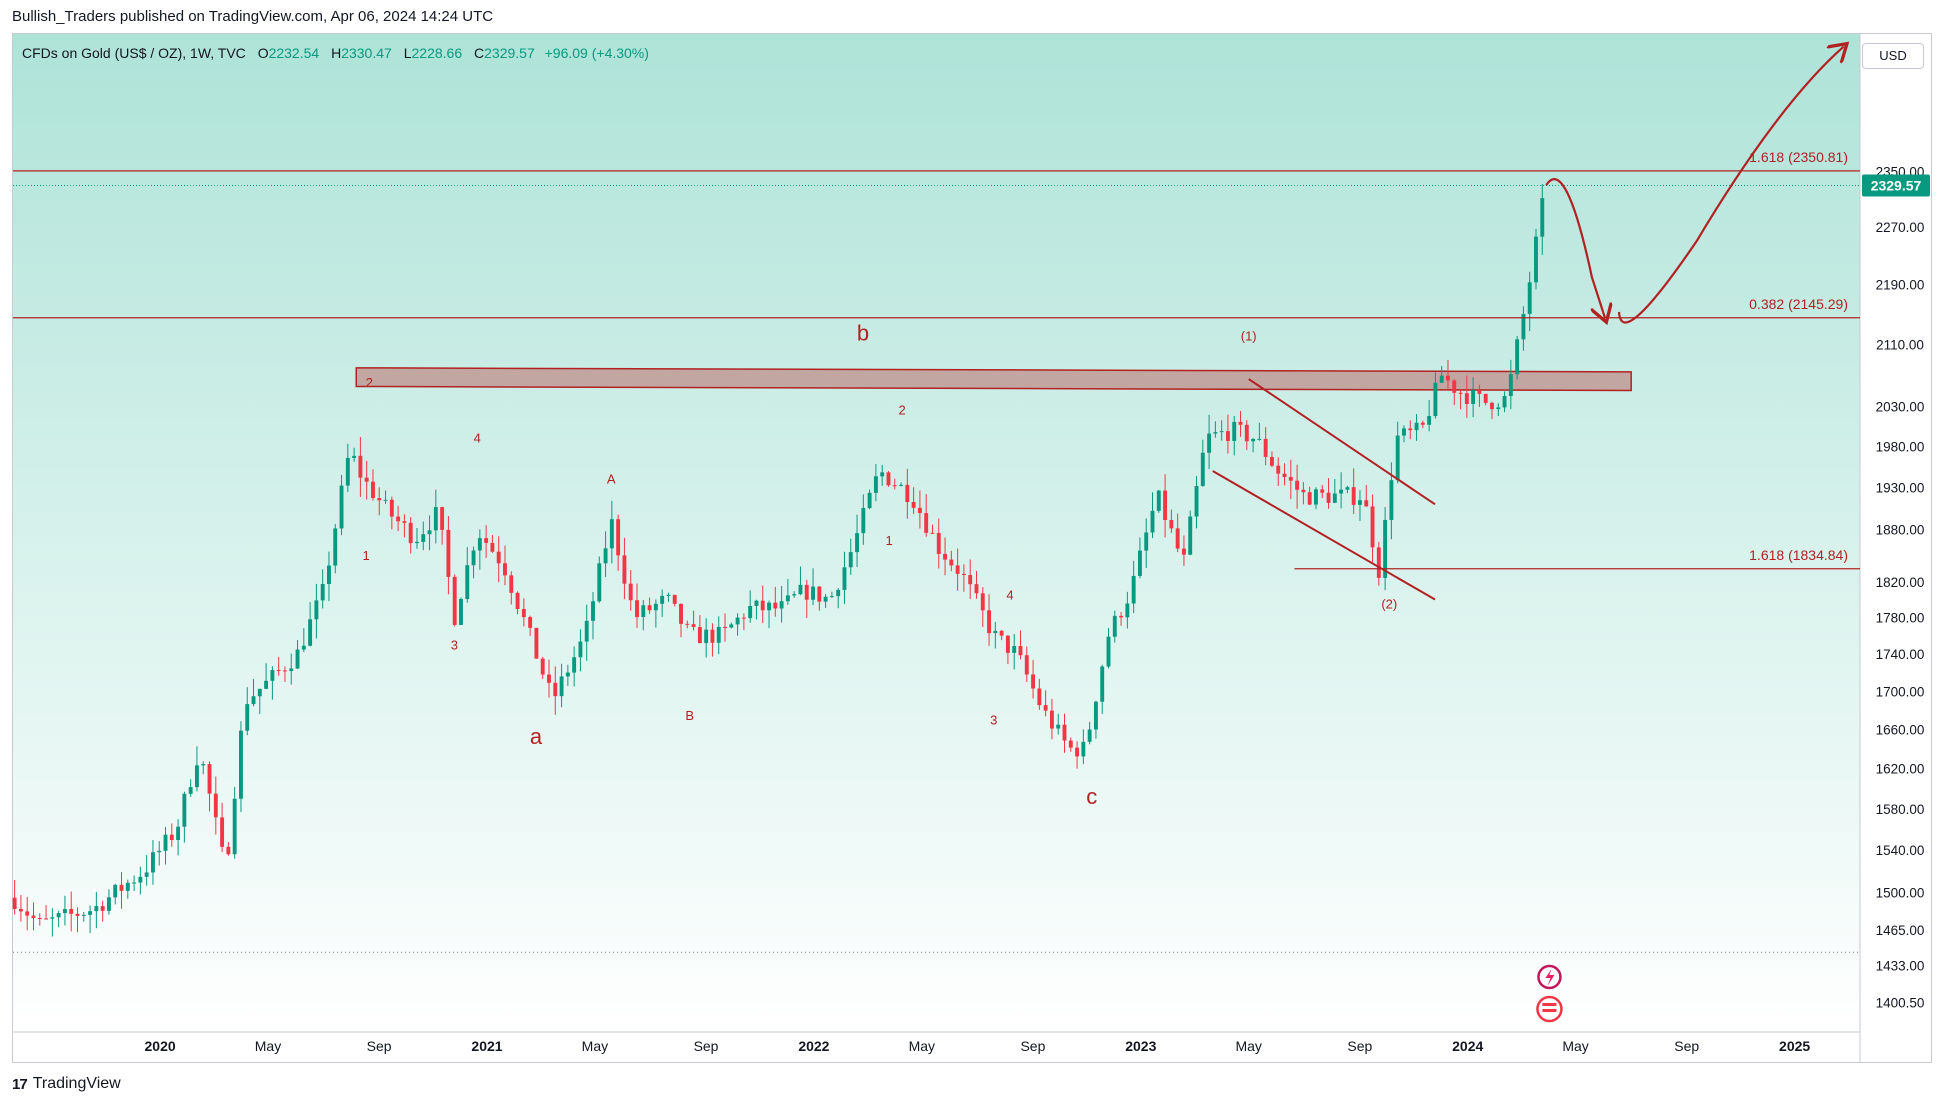  I want to click on low-value: 2228.66, so click(437, 53).